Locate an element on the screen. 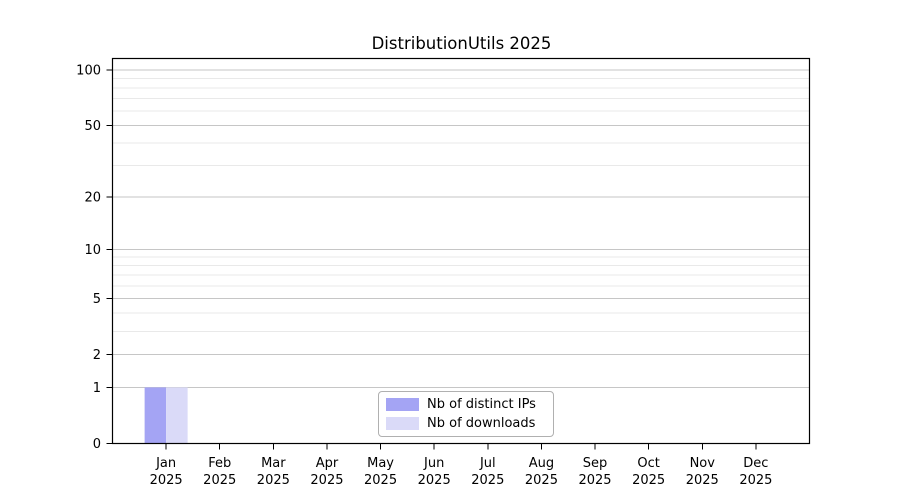  y-tick-label: 2 is located at coordinates (97, 355).